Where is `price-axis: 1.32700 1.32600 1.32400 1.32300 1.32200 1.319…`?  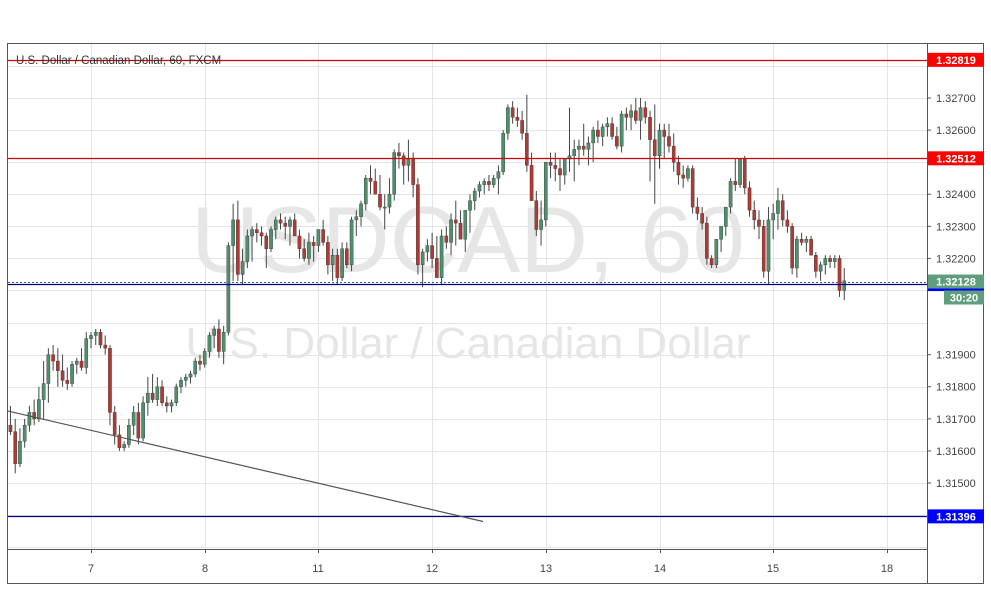 price-axis: 1.32700 1.32600 1.32400 1.32300 1.32200 1.319… is located at coordinates (951, 291).